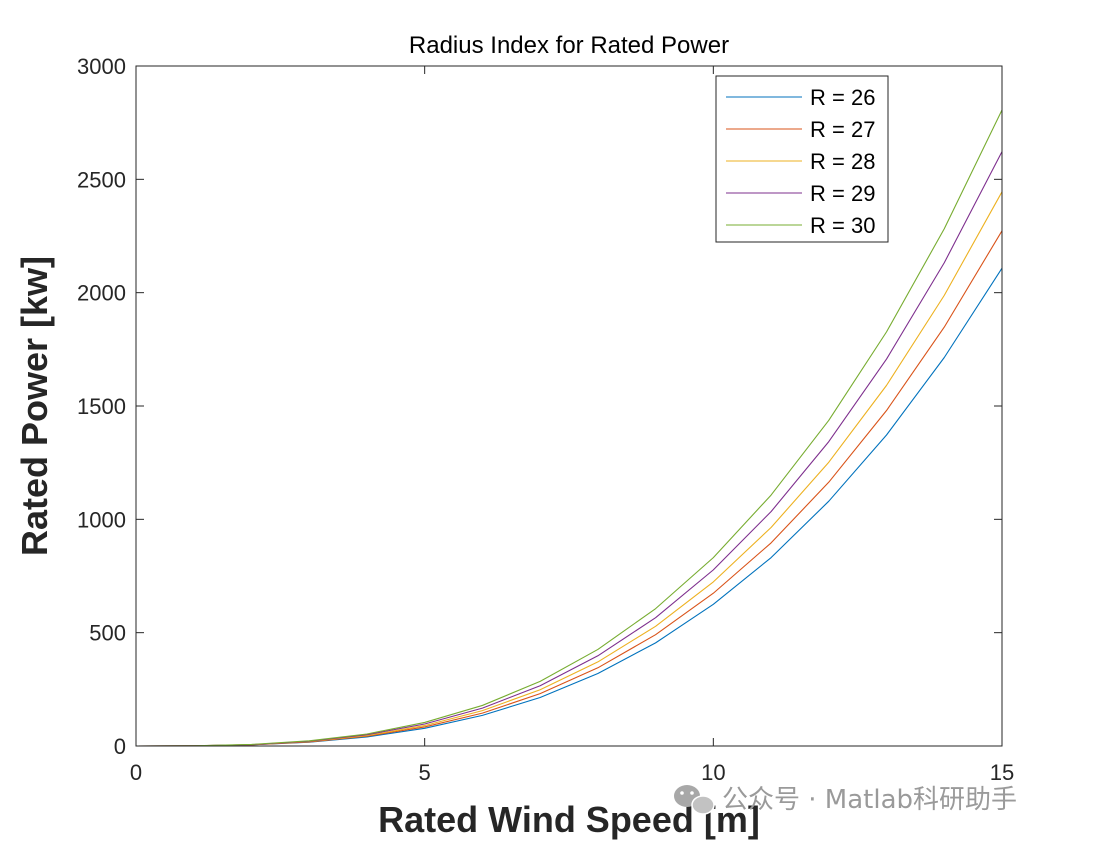  Describe the element at coordinates (425, 772) in the screenshot. I see `x-tick-label: 5` at that location.